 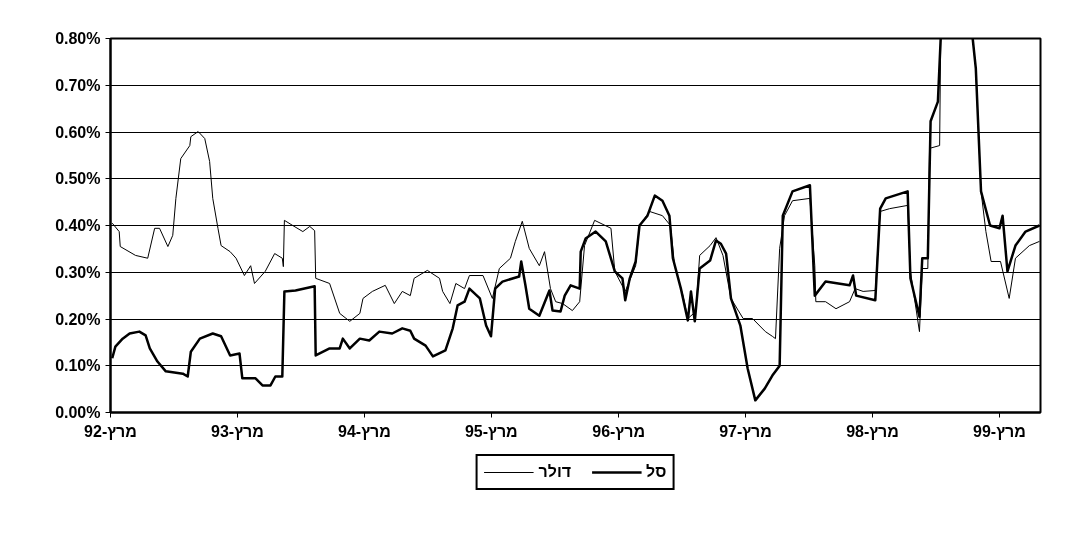 I want to click on y-tick-label: 0.20%, so click(x=78, y=319).